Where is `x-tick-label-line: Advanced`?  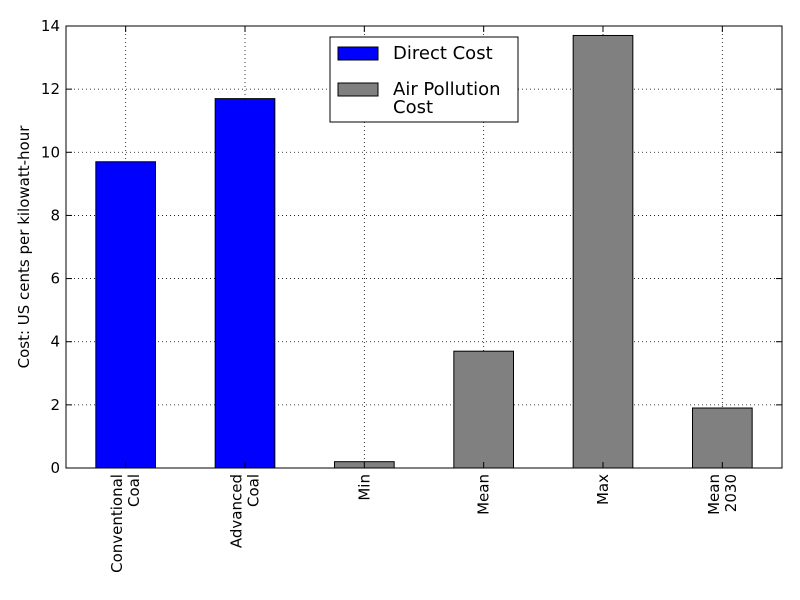
x-tick-label-line: Advanced is located at coordinates (237, 511).